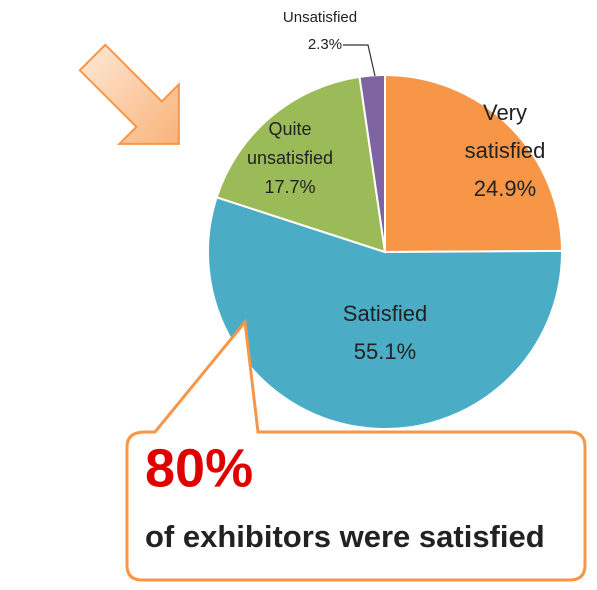  Describe the element at coordinates (385, 351) in the screenshot. I see `slice-value-label: 55.1%` at that location.